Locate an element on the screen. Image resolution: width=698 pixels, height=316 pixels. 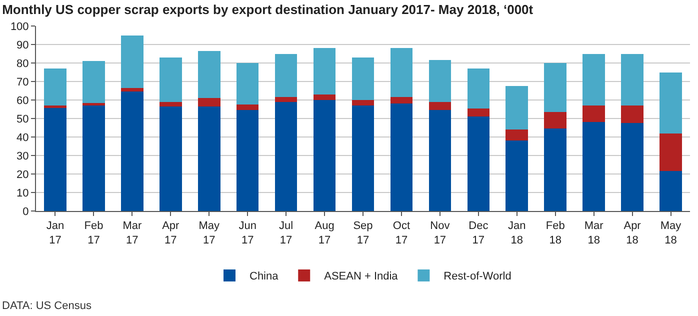
x-tick-label: Dec 17 is located at coordinates (478, 233).